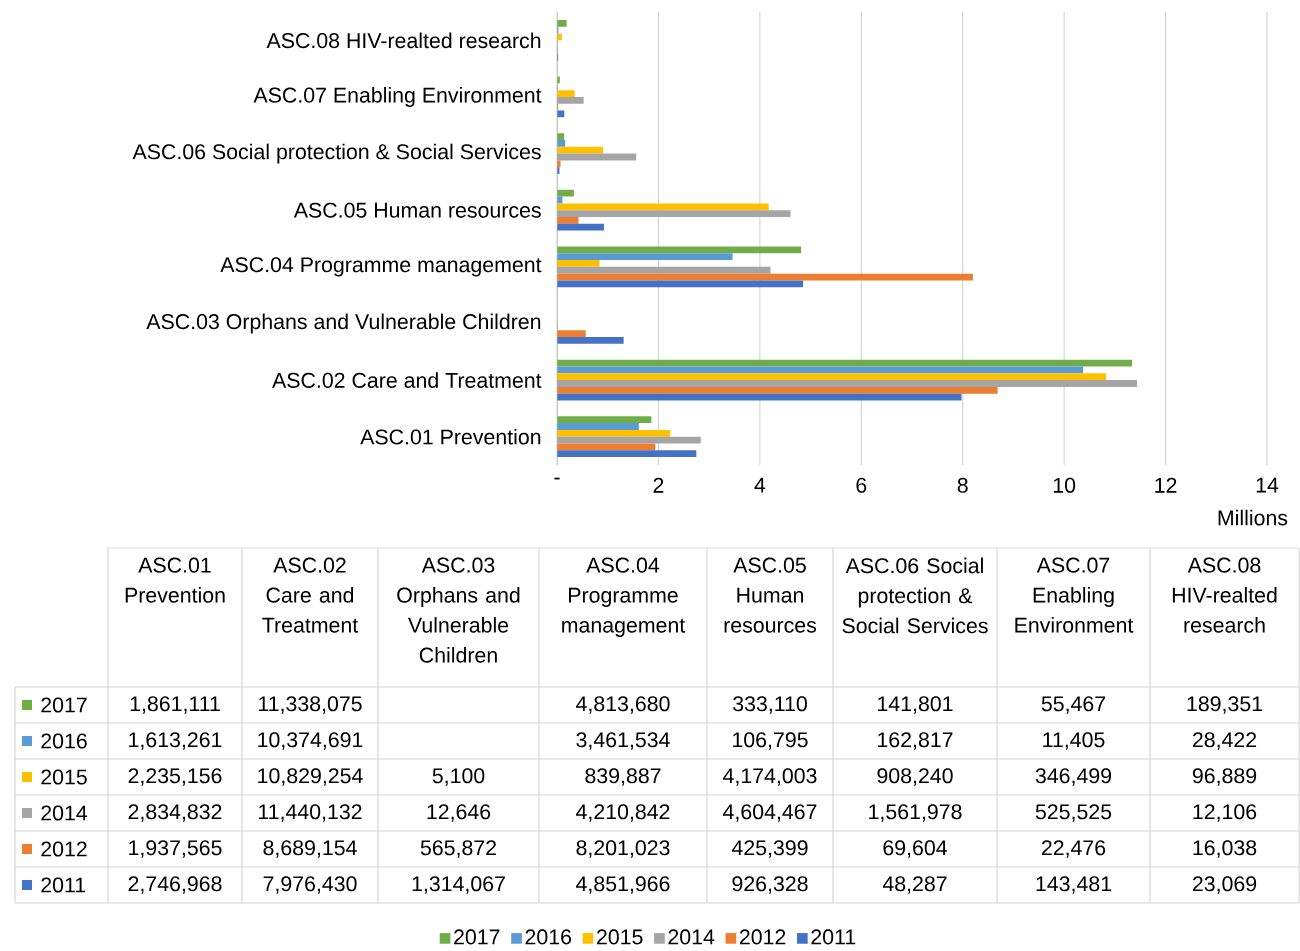 This screenshot has height=951, width=1300. What do you see at coordinates (310, 885) in the screenshot?
I see `text: 7,976,430` at bounding box center [310, 885].